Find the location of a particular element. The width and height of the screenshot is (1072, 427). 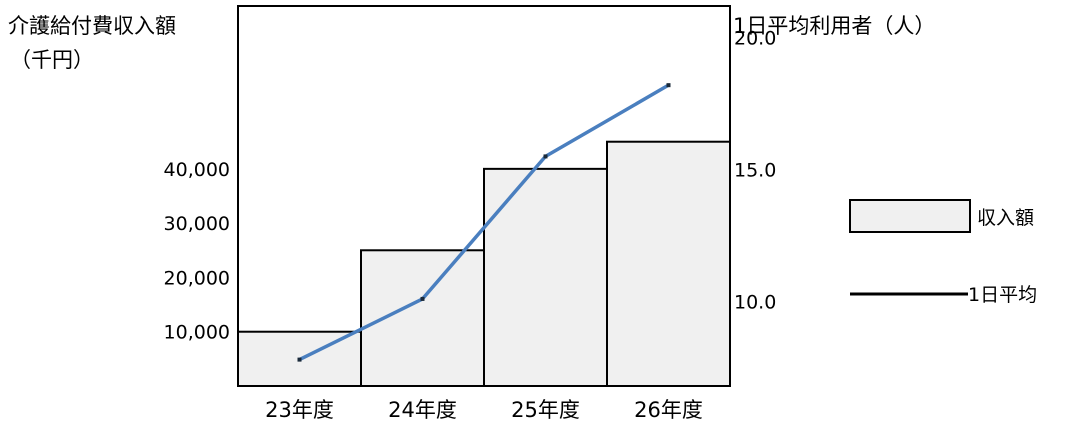

legend-bar-swatch is located at coordinates (910, 216).